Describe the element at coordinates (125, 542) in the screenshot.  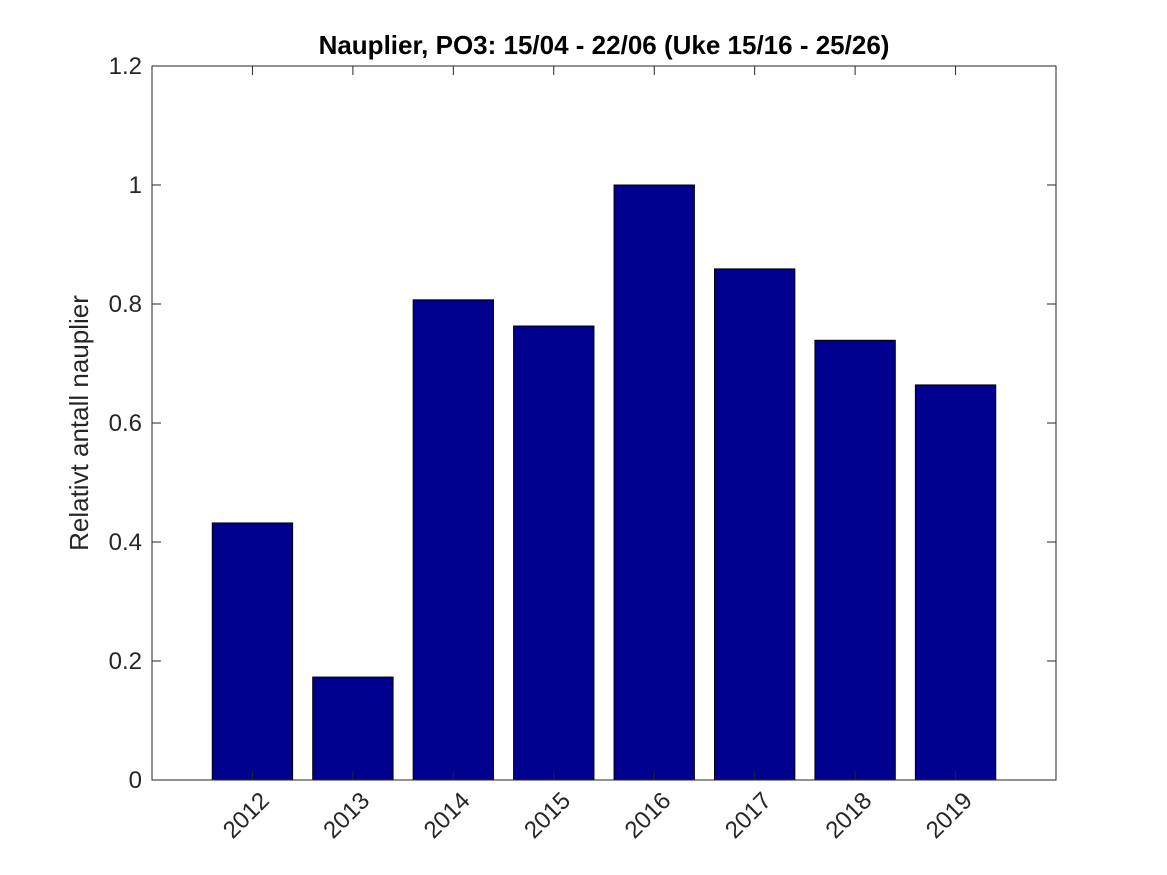
I see `y-tick-label: 0.4` at that location.